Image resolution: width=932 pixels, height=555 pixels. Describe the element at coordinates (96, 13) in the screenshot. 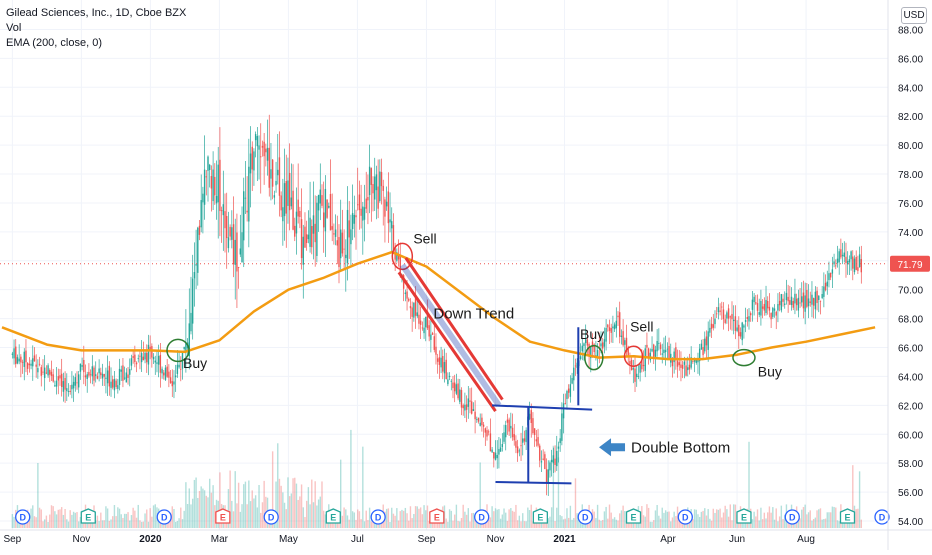

I see `symbol-title: Gilead Sciences, Inc., 1D, Cboe BZX` at that location.